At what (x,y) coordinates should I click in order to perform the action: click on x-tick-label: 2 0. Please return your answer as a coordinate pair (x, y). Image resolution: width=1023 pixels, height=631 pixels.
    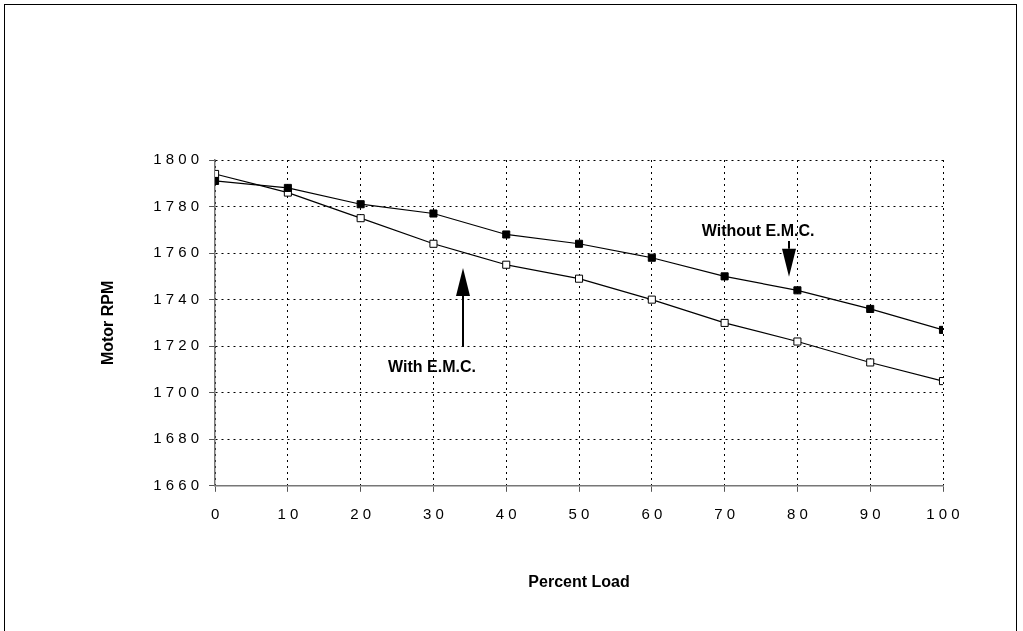
    Looking at the image, I should click on (361, 513).